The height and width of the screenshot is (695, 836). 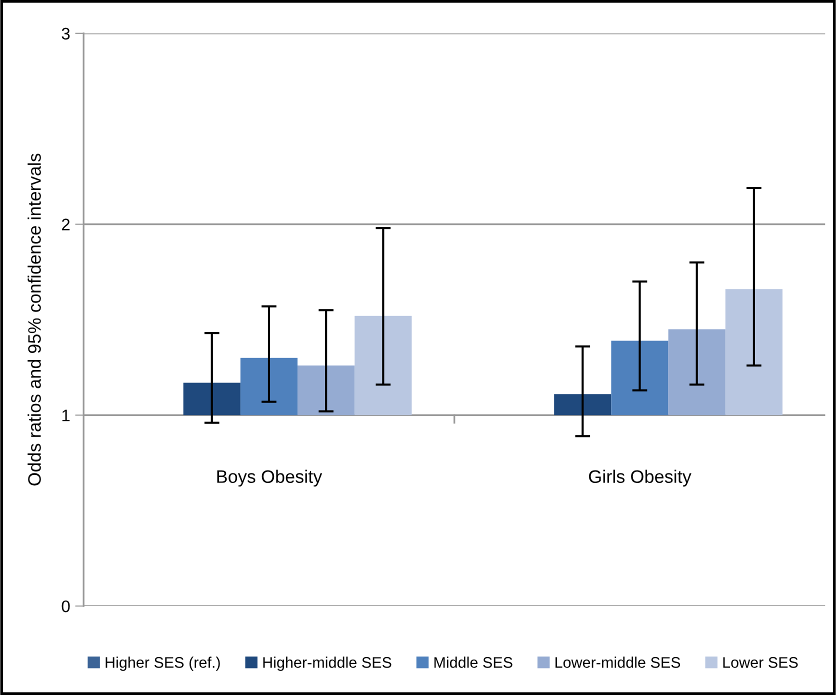 What do you see at coordinates (269, 478) in the screenshot?
I see `x-tick-label: Boys Obesity` at bounding box center [269, 478].